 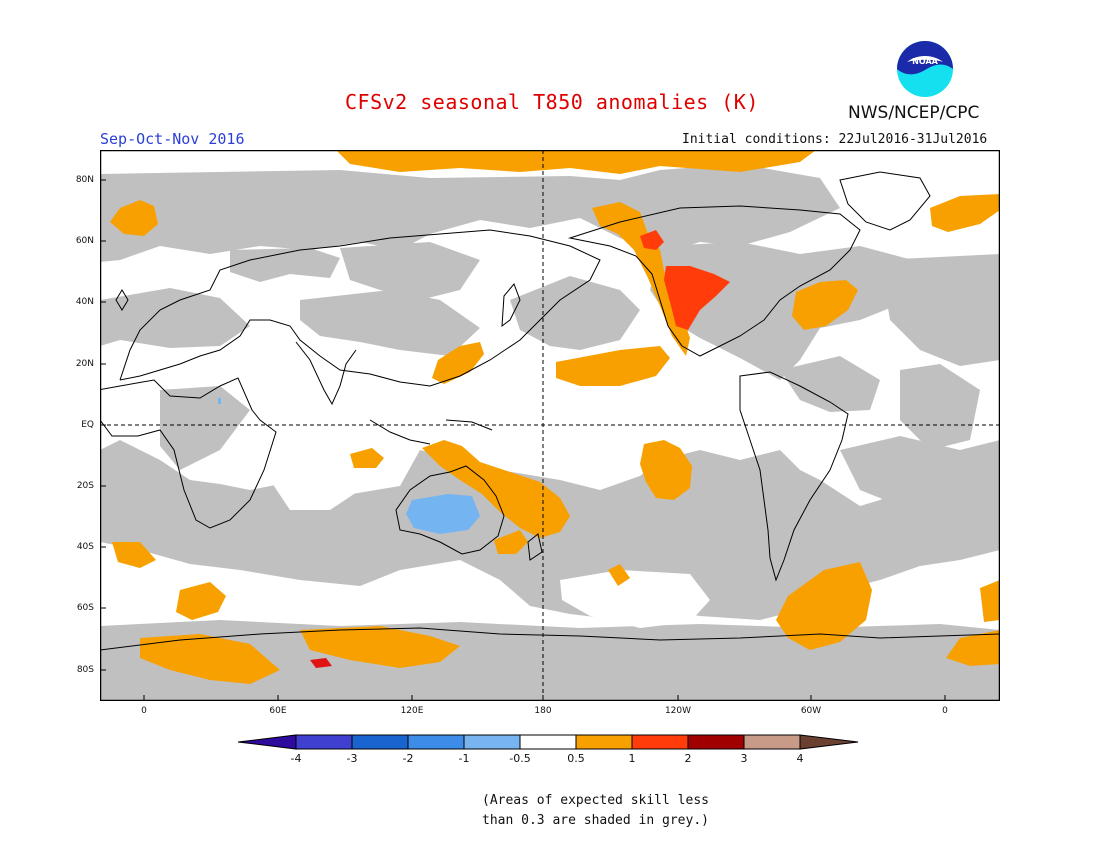 What do you see at coordinates (685, 280) in the screenshot?
I see `warm-anomaly-red` at bounding box center [685, 280].